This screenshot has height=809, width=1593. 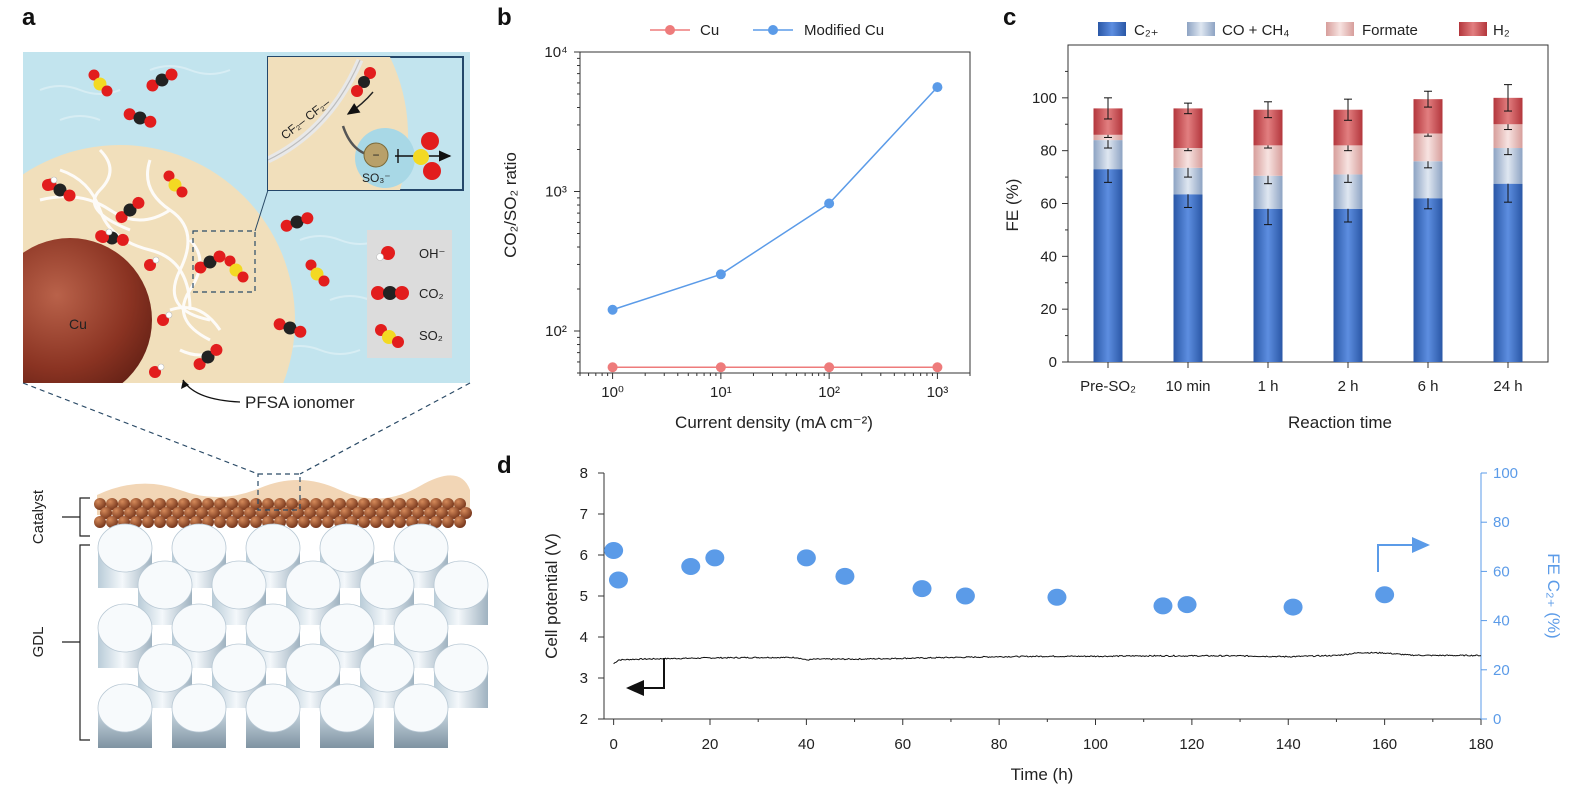 I want to click on oh-molecule-icon, so click(x=50, y=183).